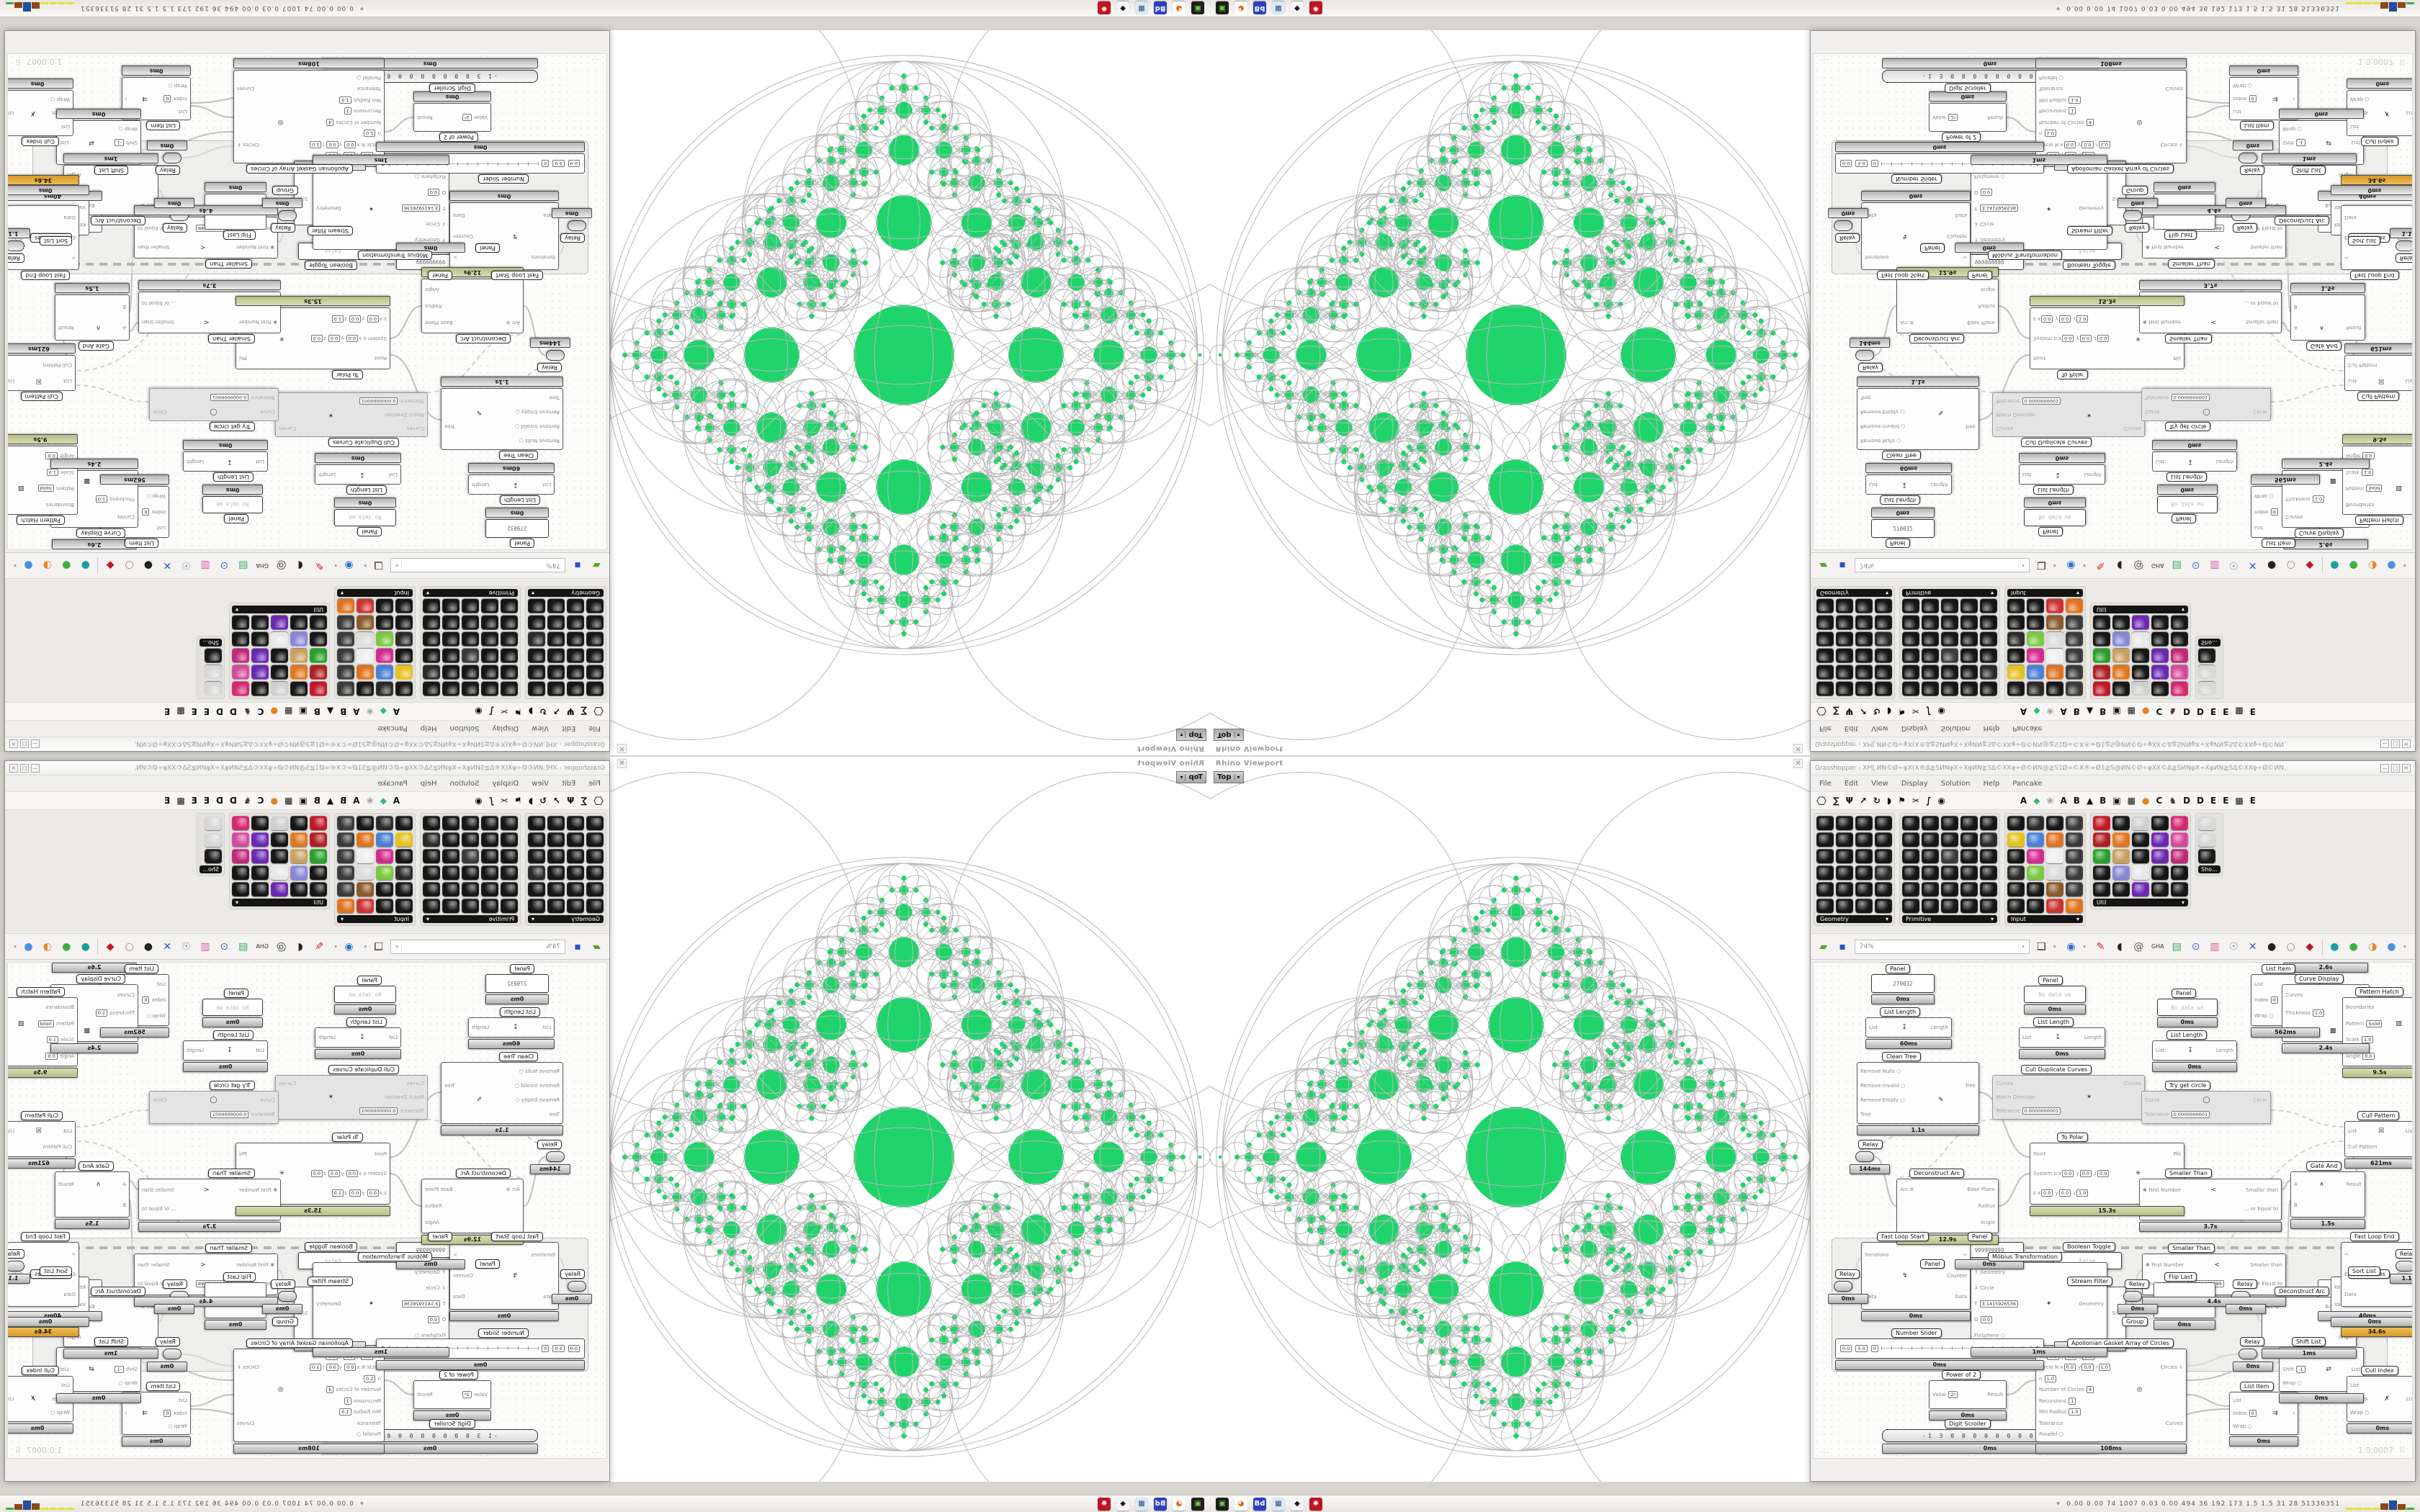 This screenshot has width=2420, height=1512. I want to click on preview-eye-icon: ◉, so click(2071, 946).